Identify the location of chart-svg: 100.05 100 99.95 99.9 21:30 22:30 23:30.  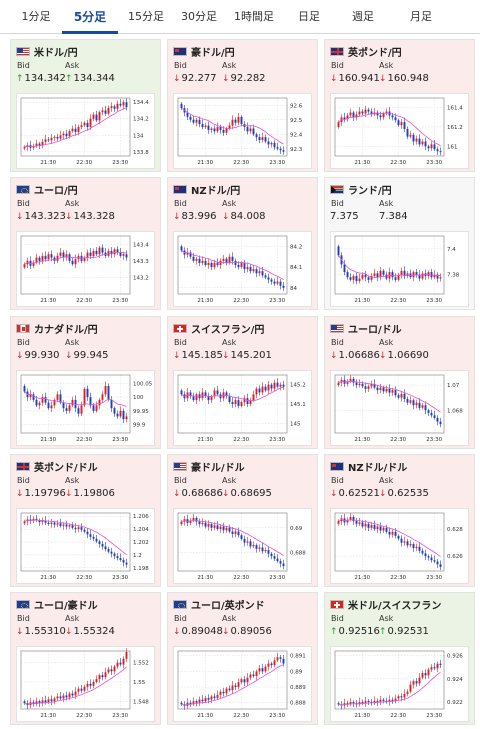
(86, 408).